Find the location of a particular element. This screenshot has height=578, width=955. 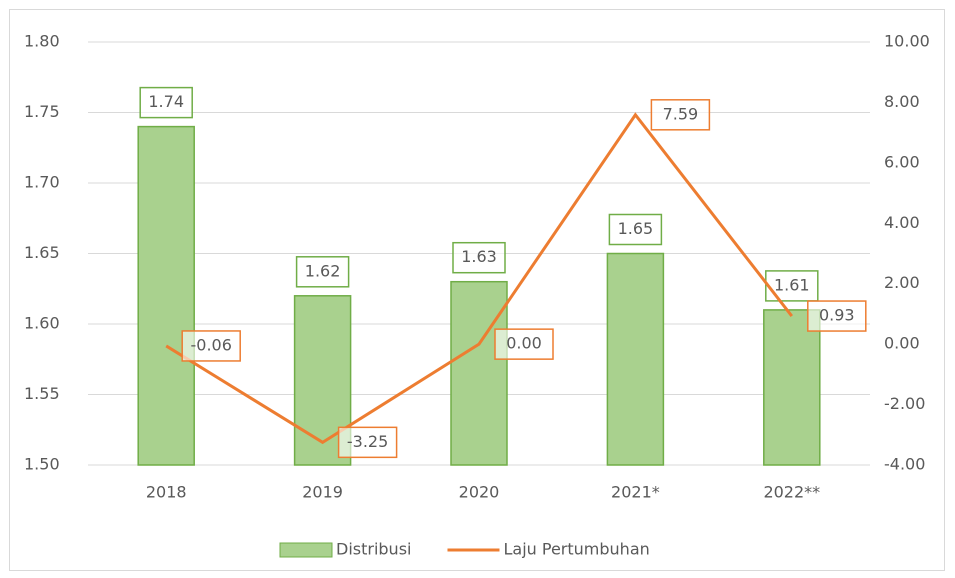

y-tick-label: 1.60 is located at coordinates (42, 323).